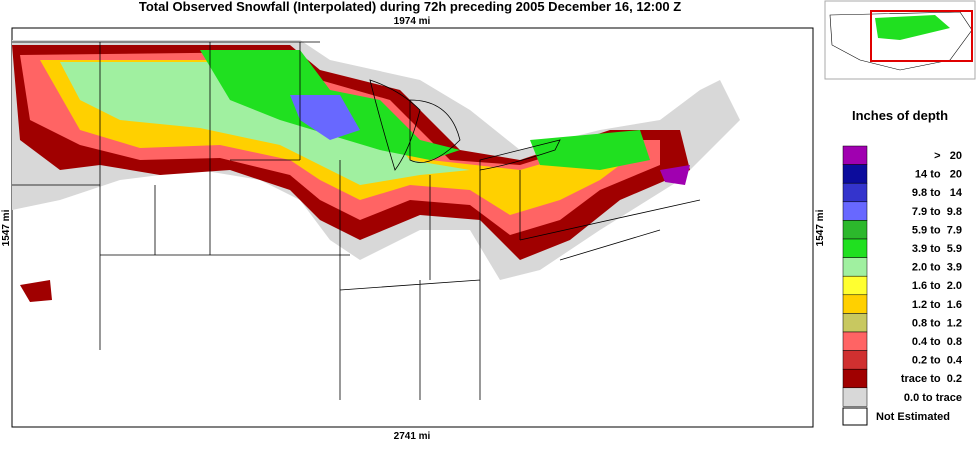 Image resolution: width=977 pixels, height=454 pixels. Describe the element at coordinates (931, 379) in the screenshot. I see `legend-label: trace to 0.2` at that location.